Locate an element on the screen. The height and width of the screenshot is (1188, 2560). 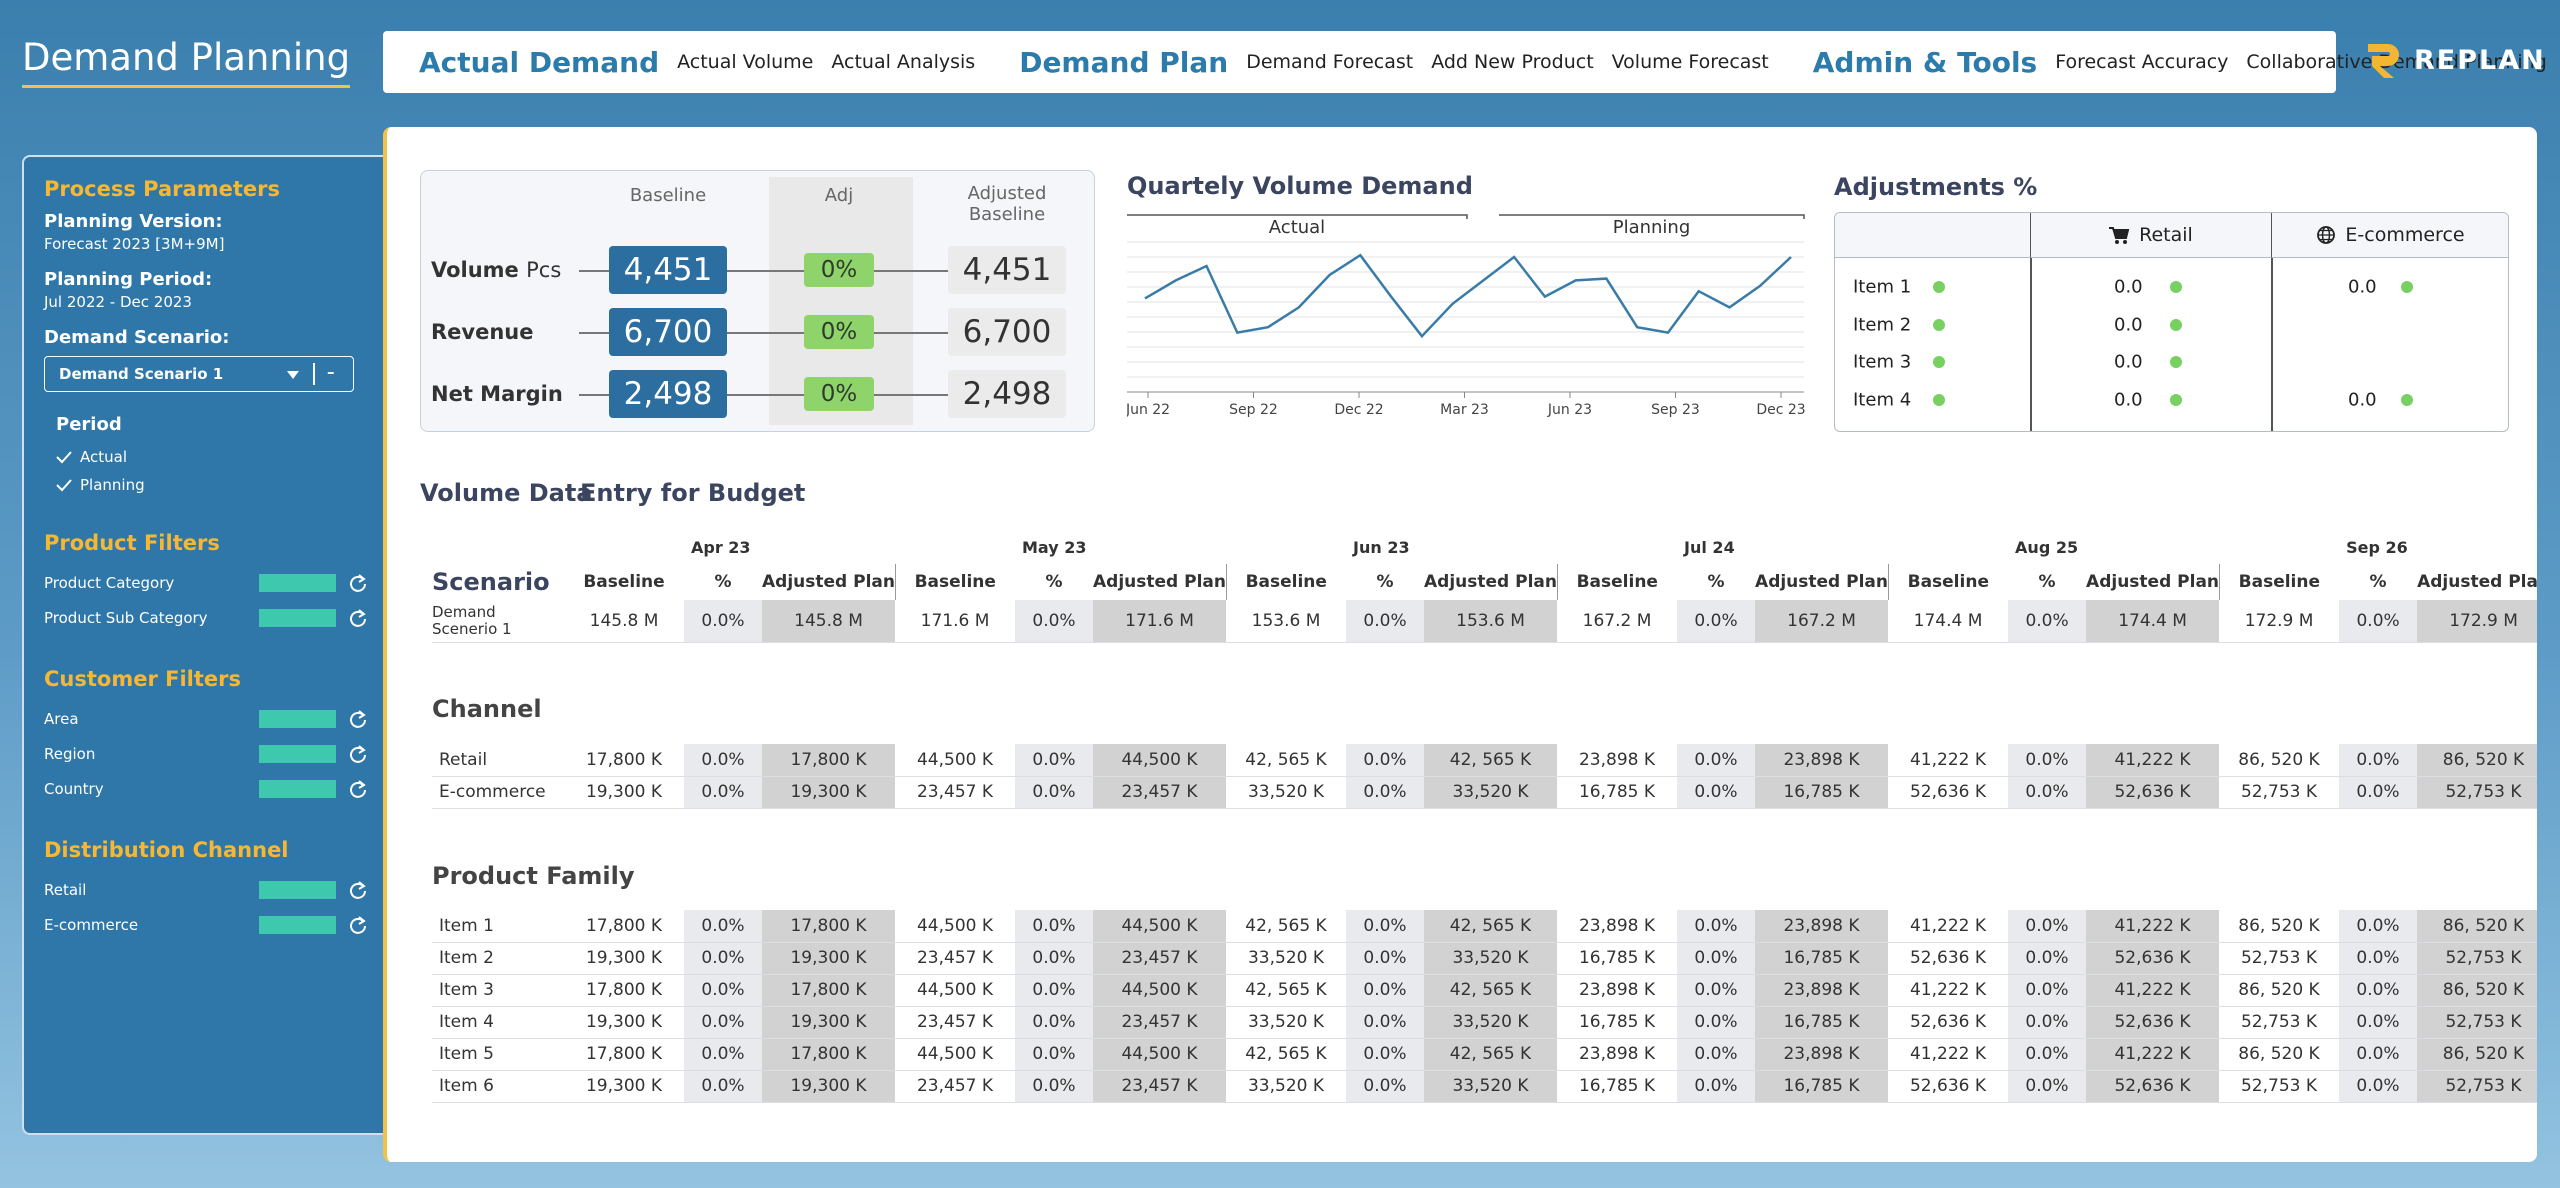
scenario-select: Demand Scenario 1 – is located at coordinates (199, 374).